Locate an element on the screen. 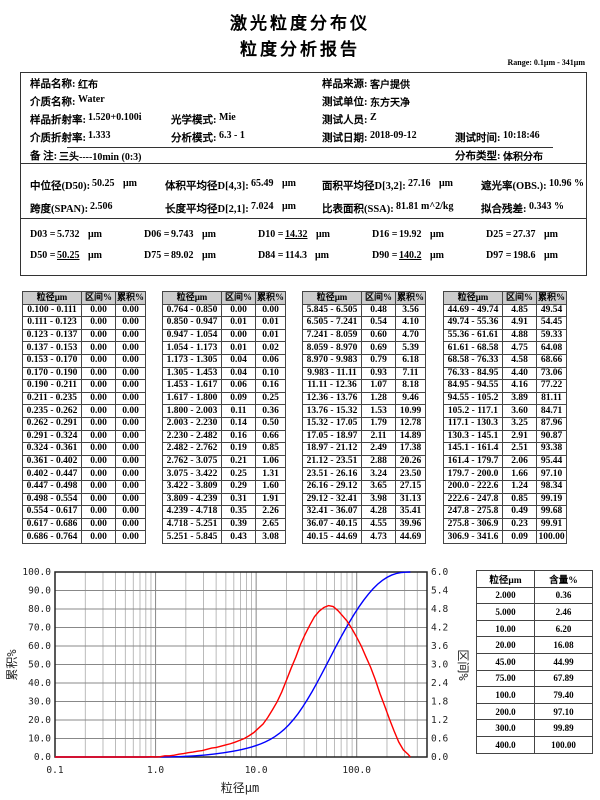 The height and width of the screenshot is (800, 600). interval-cell: 2.49 is located at coordinates (378, 449).